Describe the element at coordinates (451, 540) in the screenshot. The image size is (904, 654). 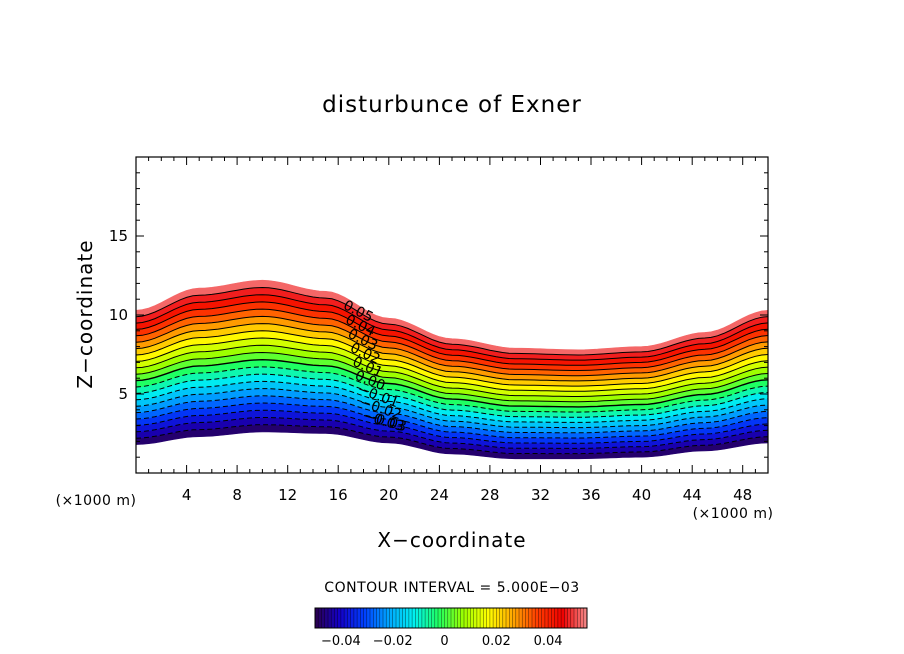
I see `x-axis-label: X−coordinate` at that location.